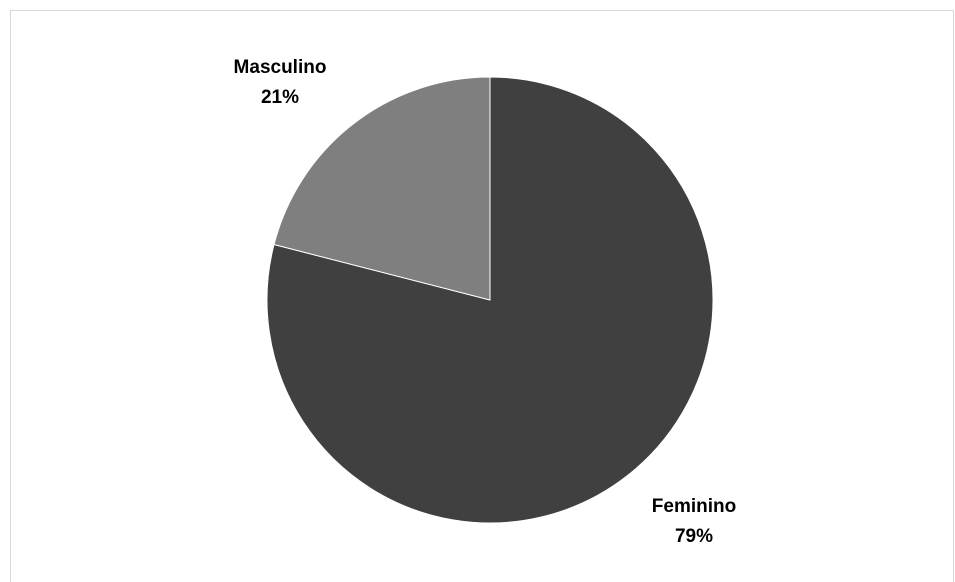 The height and width of the screenshot is (582, 955). What do you see at coordinates (280, 97) in the screenshot?
I see `slice-value-masculino: 21%` at bounding box center [280, 97].